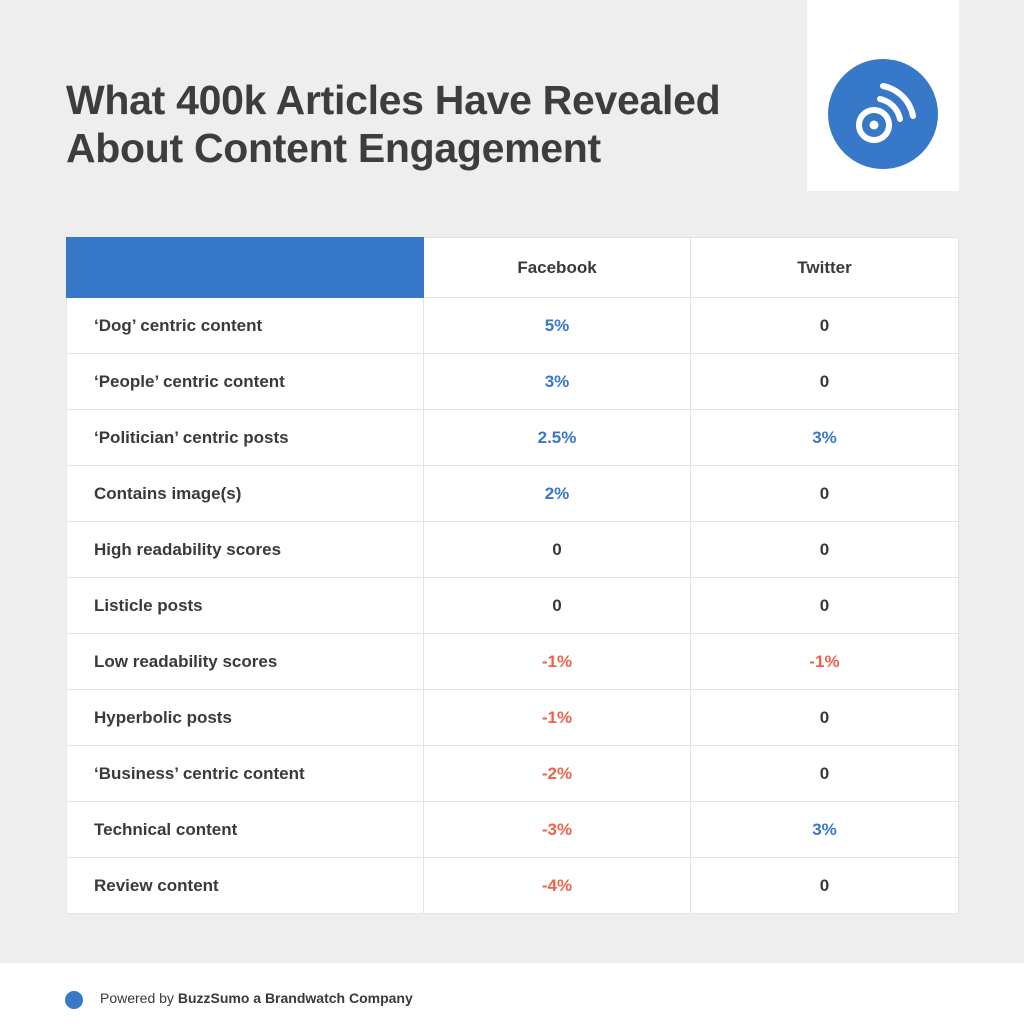  What do you see at coordinates (557, 325) in the screenshot?
I see `facebook-value: 5%` at bounding box center [557, 325].